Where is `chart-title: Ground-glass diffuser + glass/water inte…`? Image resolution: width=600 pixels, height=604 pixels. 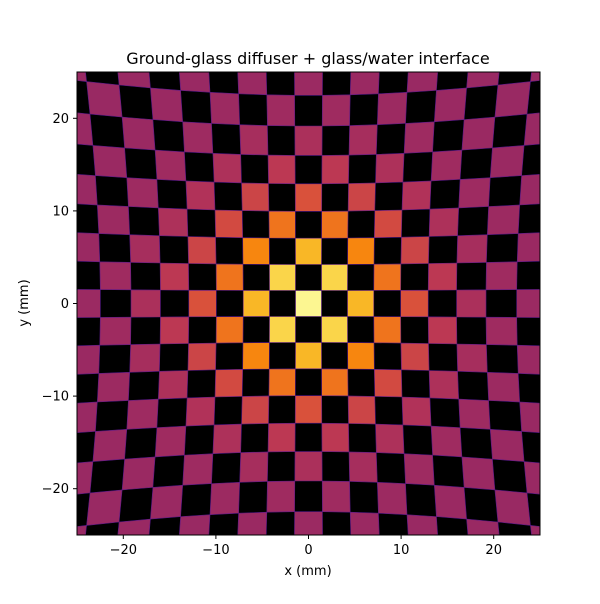
chart-title: Ground-glass diffuser + glass/water inte… is located at coordinates (307, 58).